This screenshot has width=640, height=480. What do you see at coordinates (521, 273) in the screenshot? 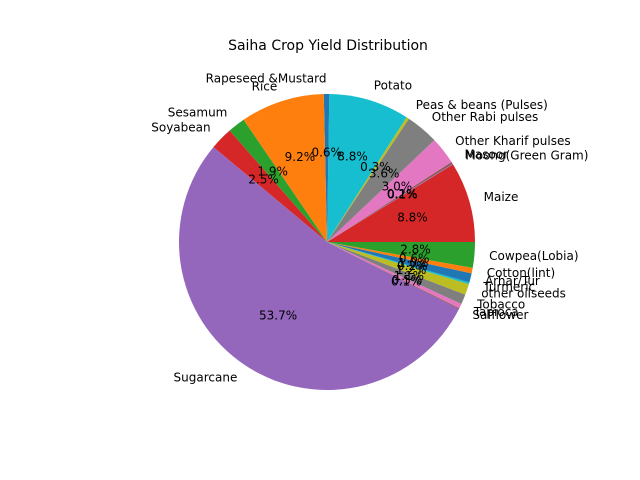
I see `slice-label-cotton-lint: Cotton(lint)` at bounding box center [521, 273].